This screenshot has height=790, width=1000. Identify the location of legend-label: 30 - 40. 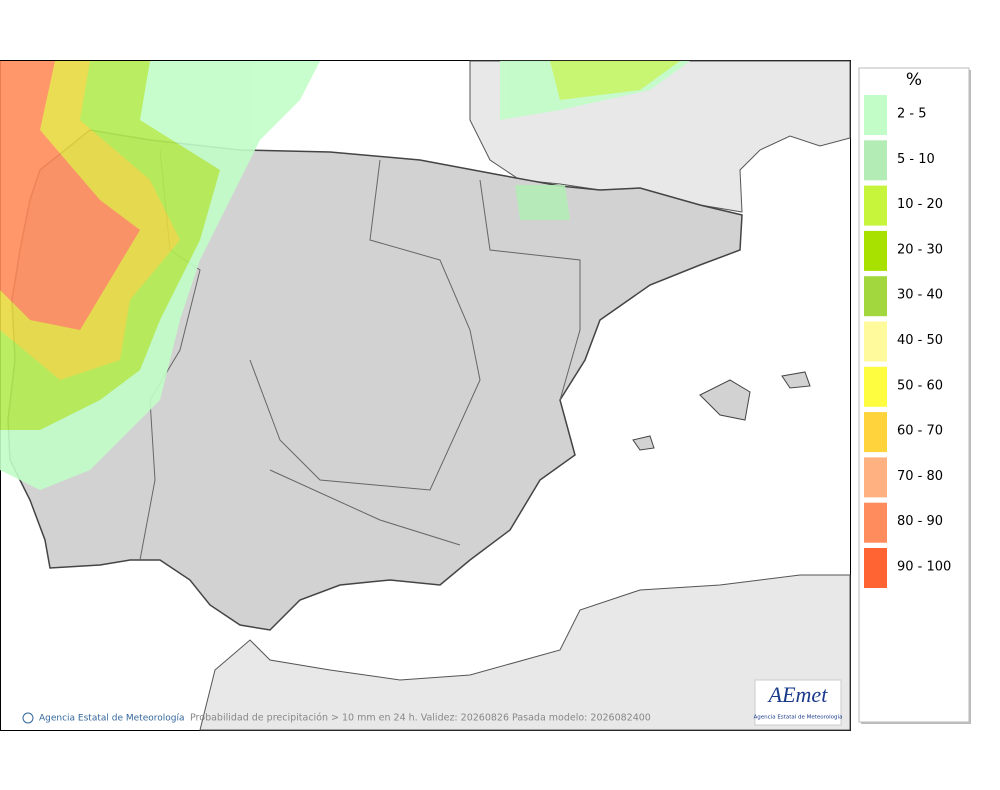
(920, 295).